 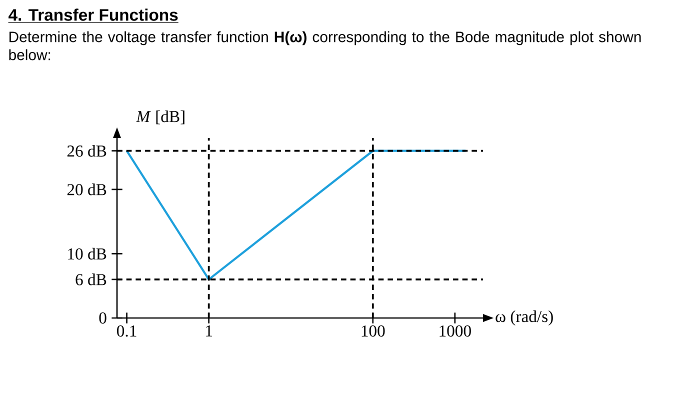 What do you see at coordinates (87, 254) in the screenshot?
I see `y-tick-label: 10 dB` at bounding box center [87, 254].